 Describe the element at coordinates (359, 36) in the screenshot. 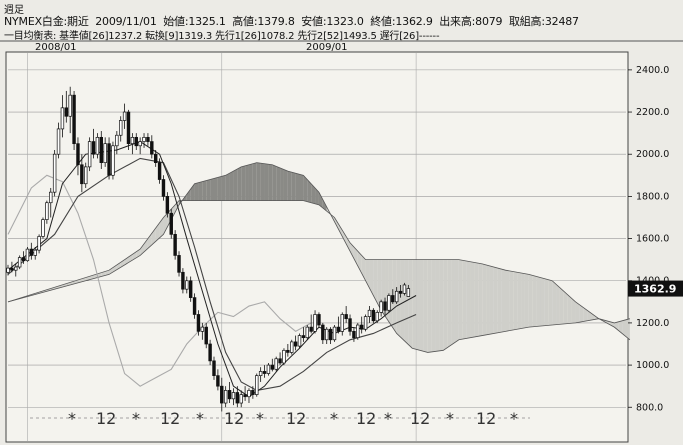

I see `senkou2-value: 1493.5` at that location.